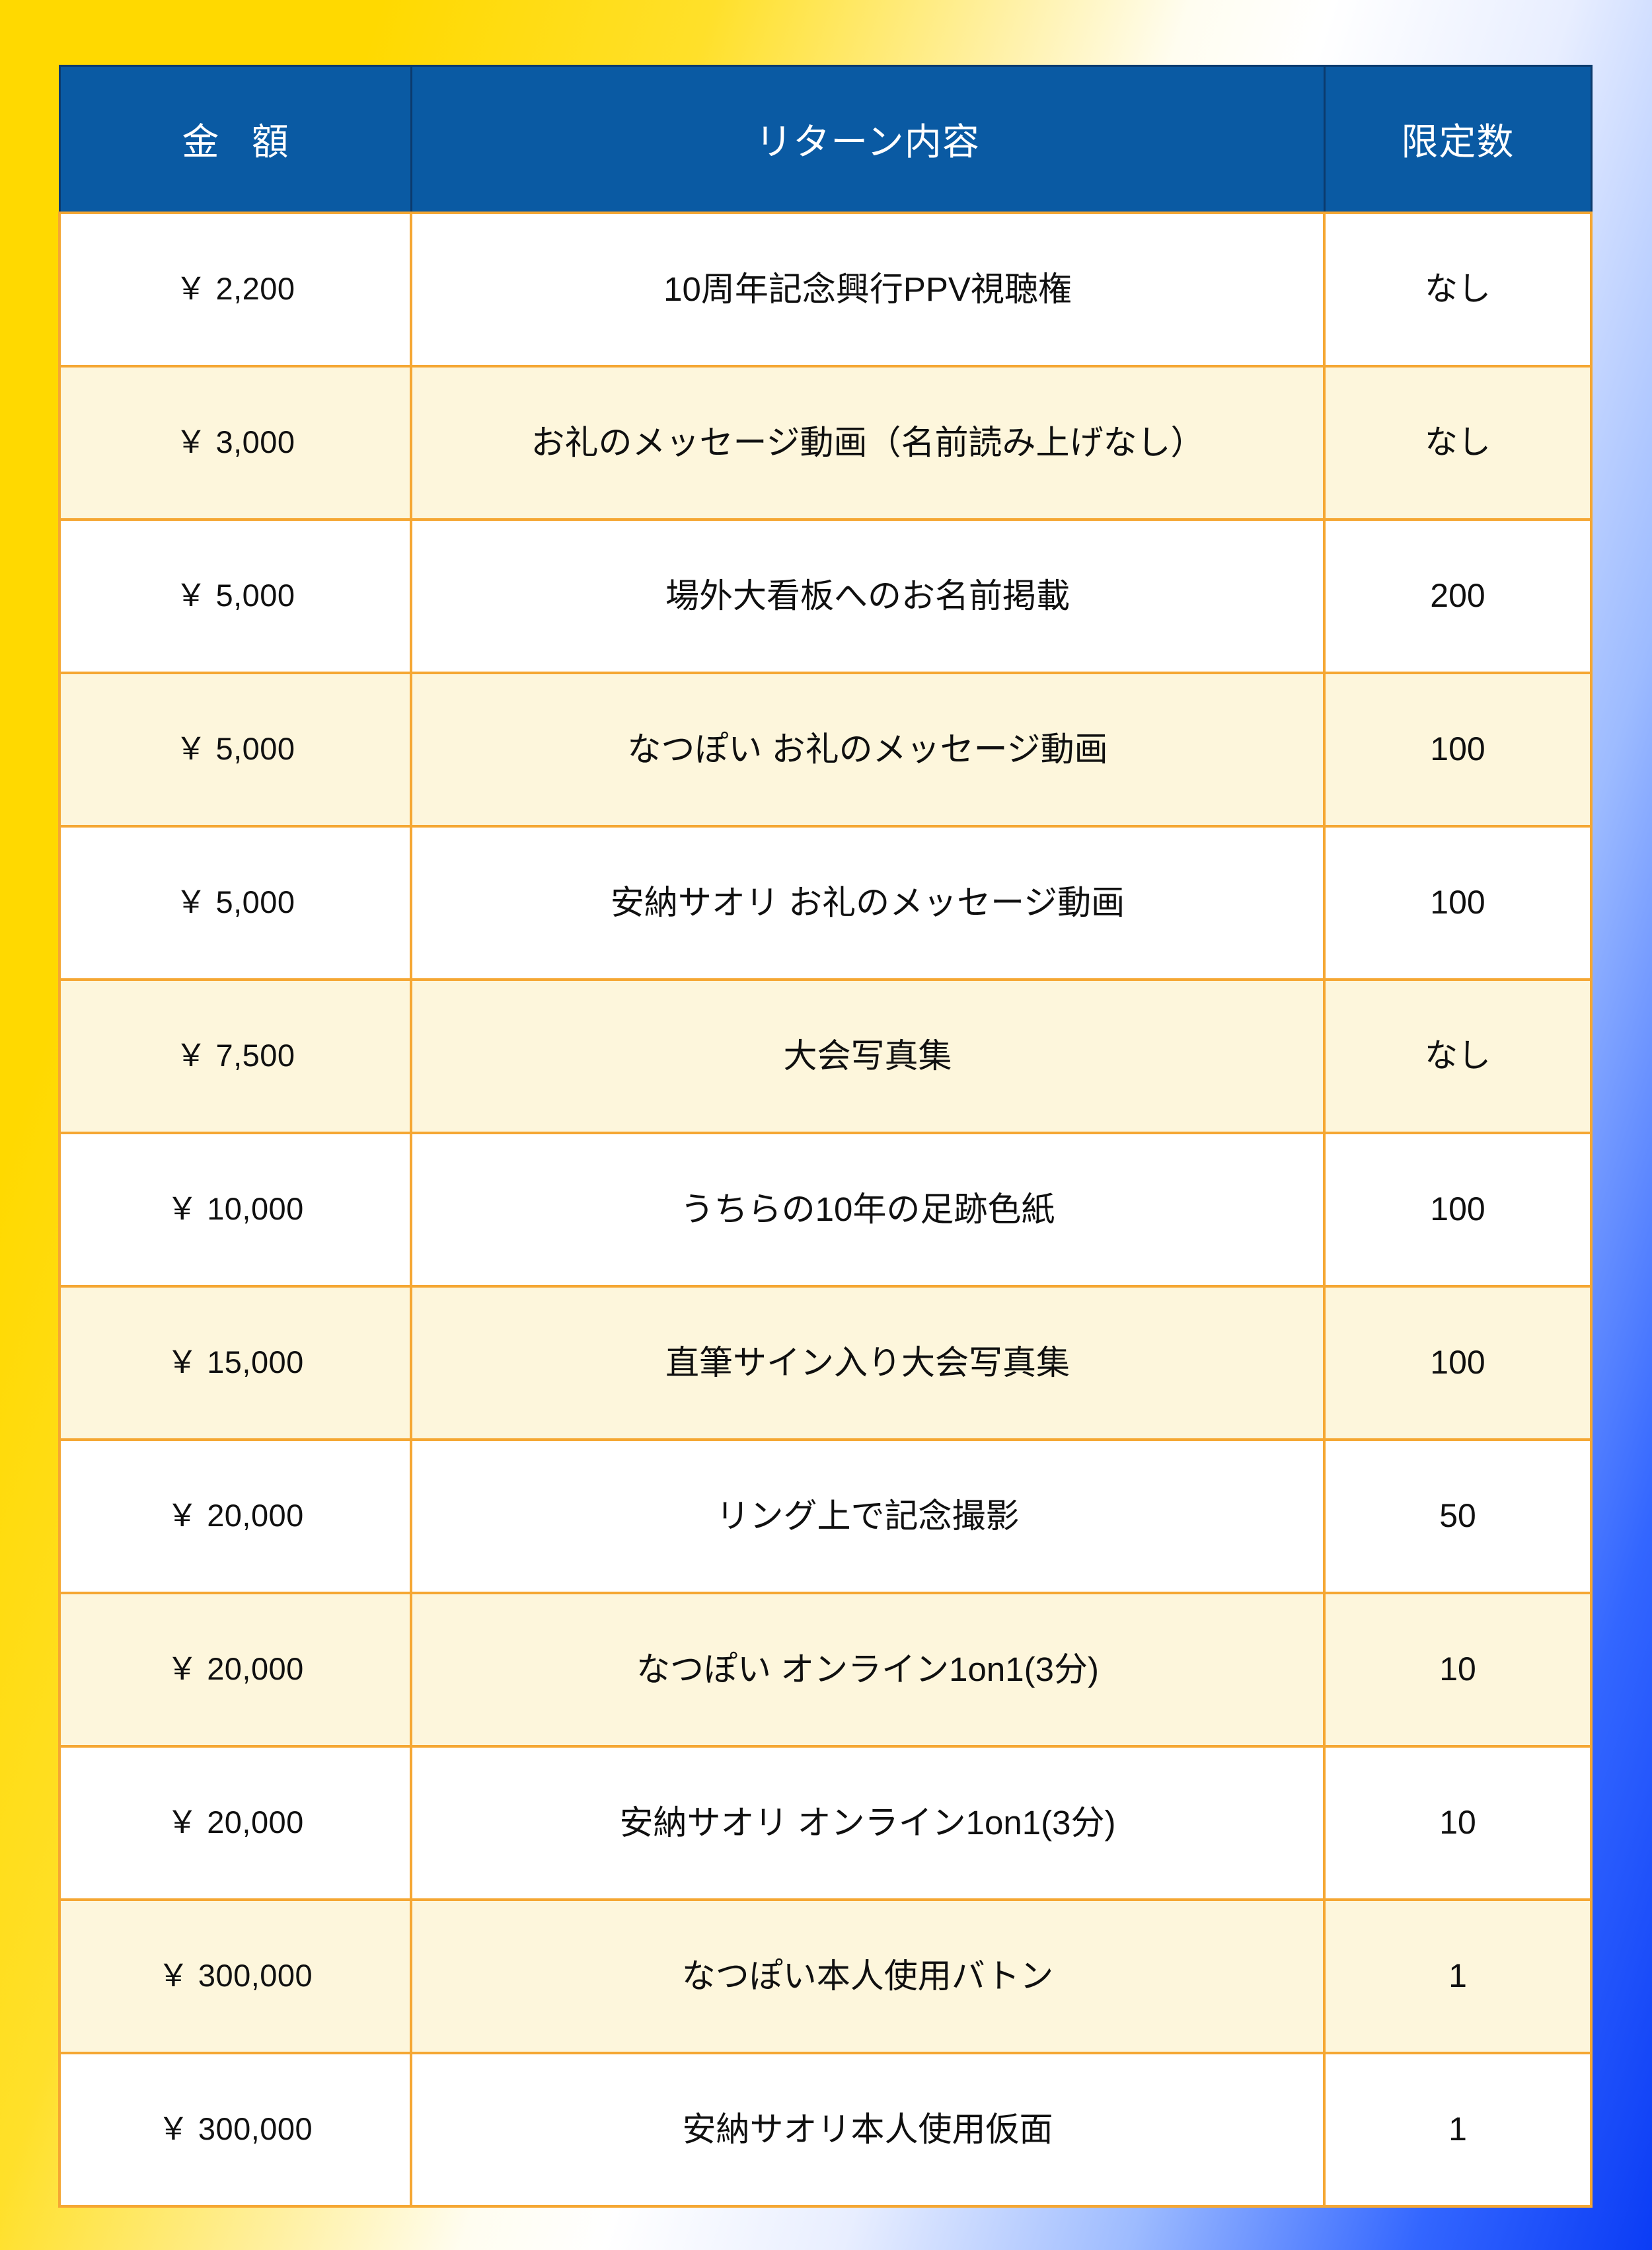 The height and width of the screenshot is (2250, 1652). I want to click on cell-amount: ￥ 10,000, so click(235, 1210).